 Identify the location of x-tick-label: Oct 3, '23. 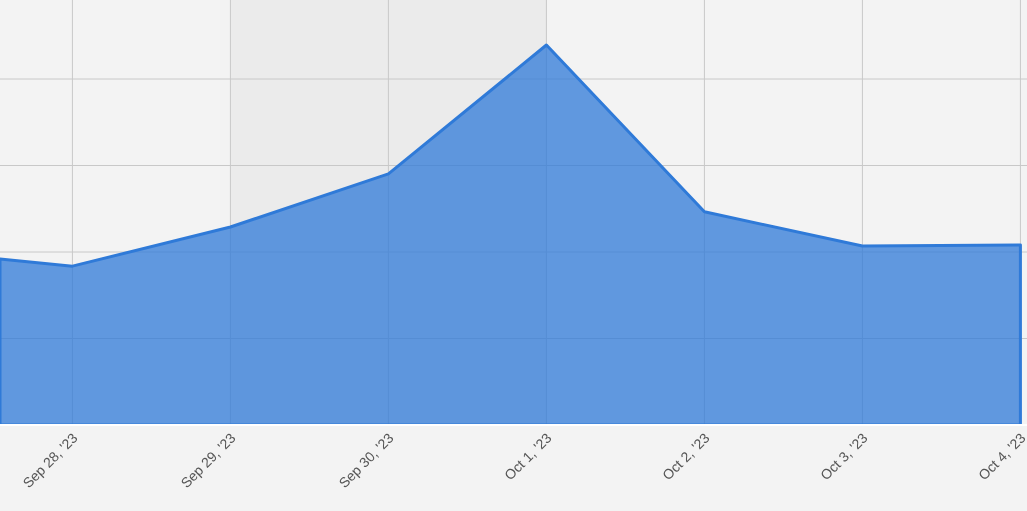
(844, 456).